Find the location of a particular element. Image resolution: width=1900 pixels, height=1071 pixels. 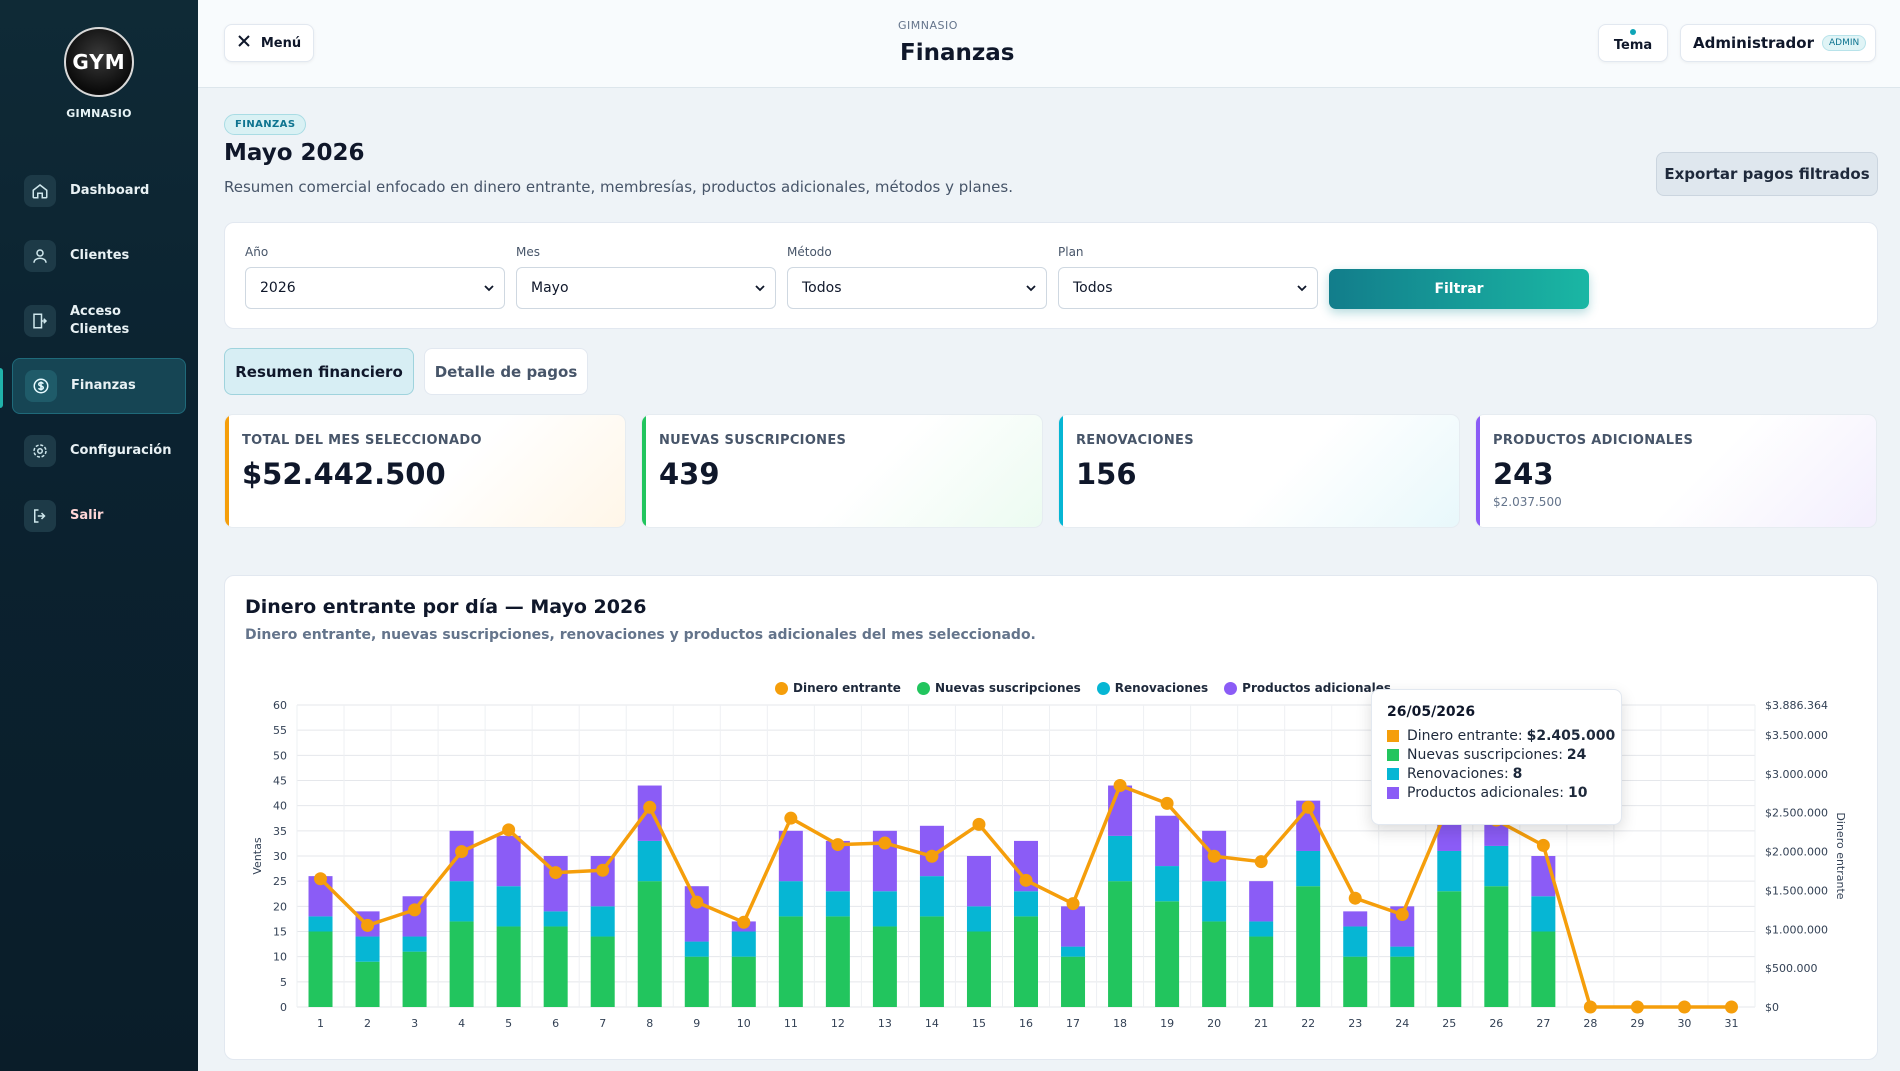

close-icon is located at coordinates (244, 43).